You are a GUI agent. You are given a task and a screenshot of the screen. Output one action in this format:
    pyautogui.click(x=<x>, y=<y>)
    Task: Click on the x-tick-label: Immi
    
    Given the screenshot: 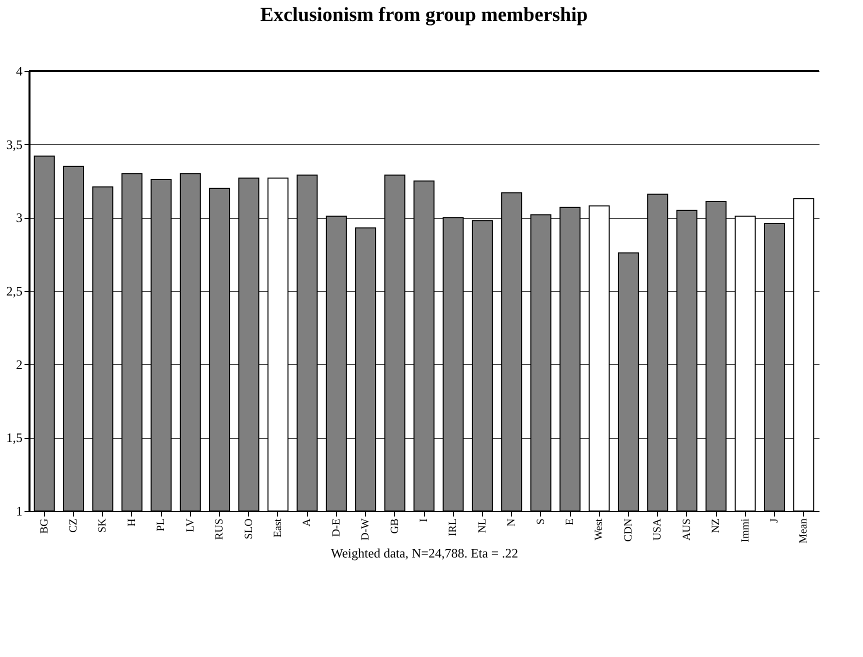 What is the action you would take?
    pyautogui.click(x=745, y=530)
    